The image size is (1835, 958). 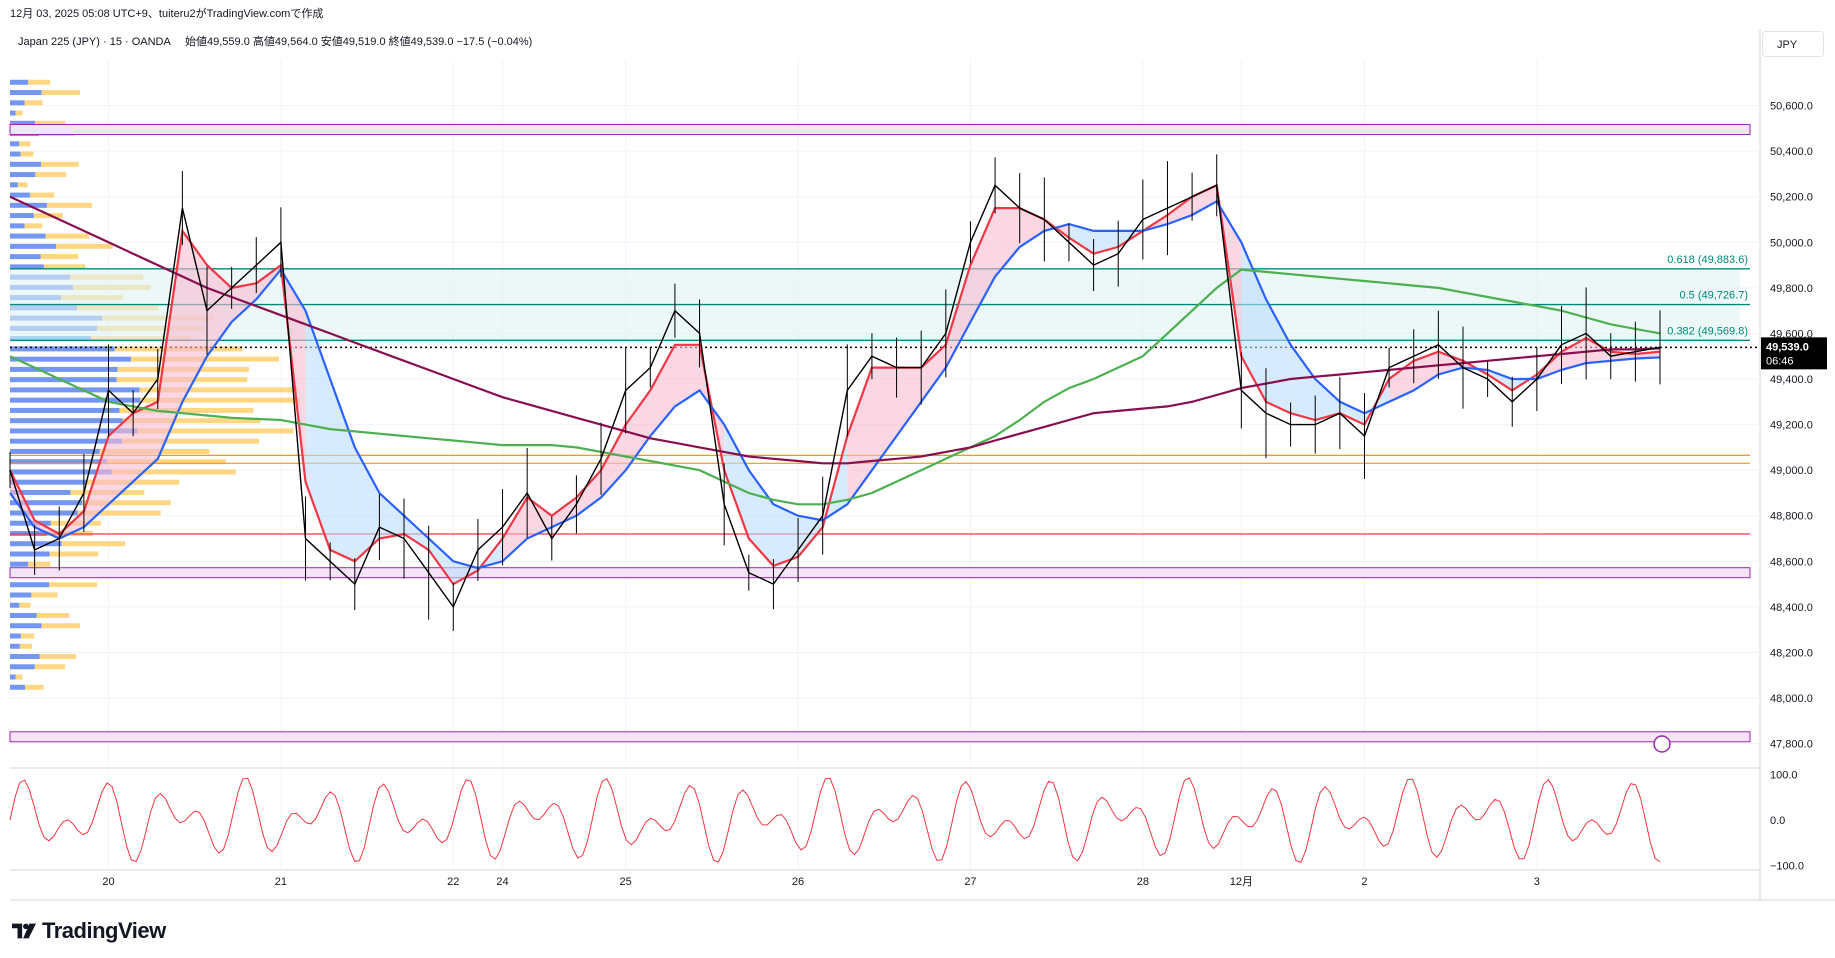 I want to click on time-tick-label: 21, so click(x=281, y=882).